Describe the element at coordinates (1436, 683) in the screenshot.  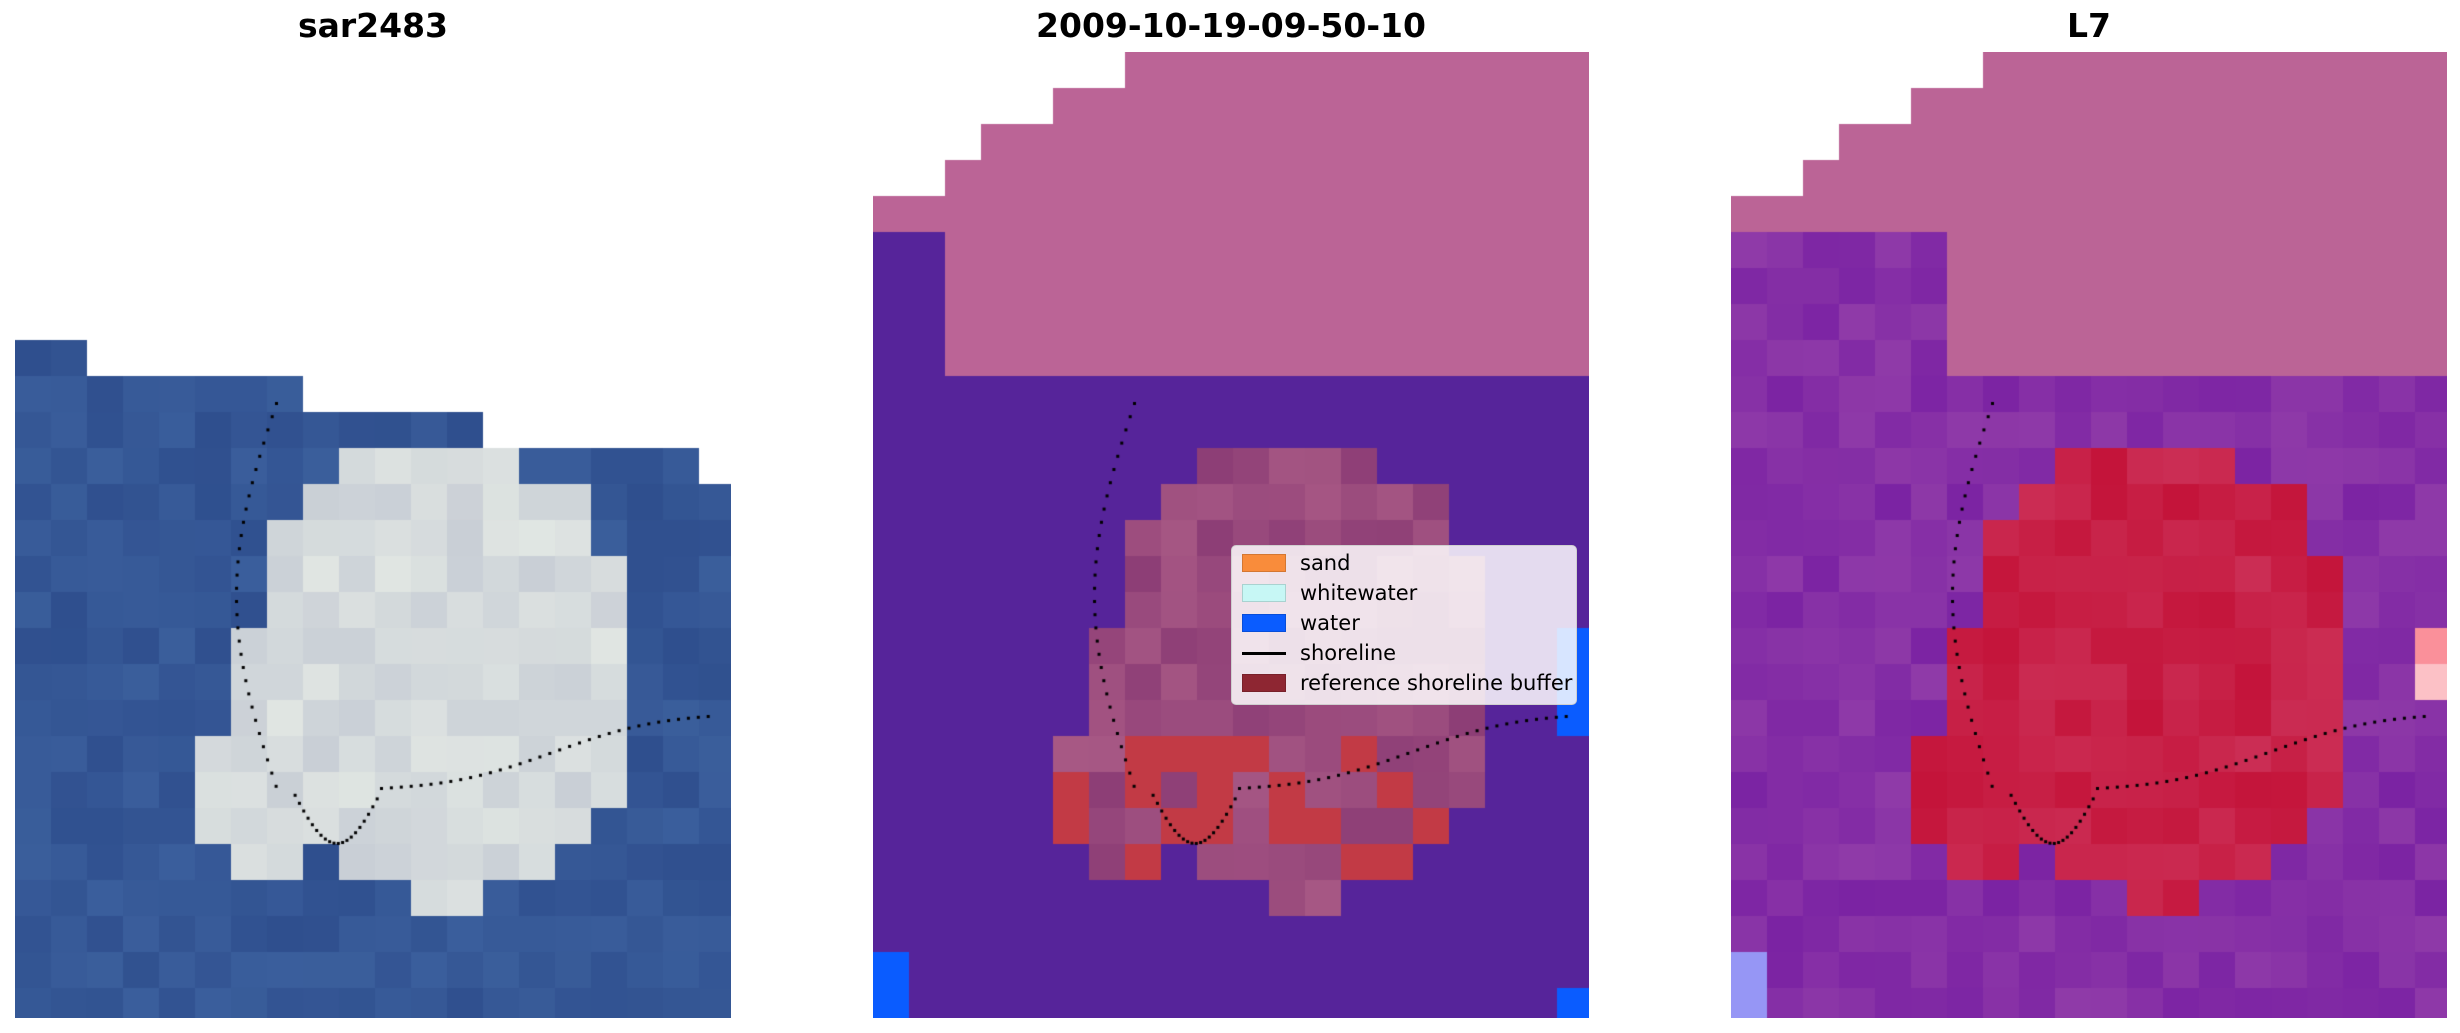
I see `legend-label: reference shoreline buffer` at that location.